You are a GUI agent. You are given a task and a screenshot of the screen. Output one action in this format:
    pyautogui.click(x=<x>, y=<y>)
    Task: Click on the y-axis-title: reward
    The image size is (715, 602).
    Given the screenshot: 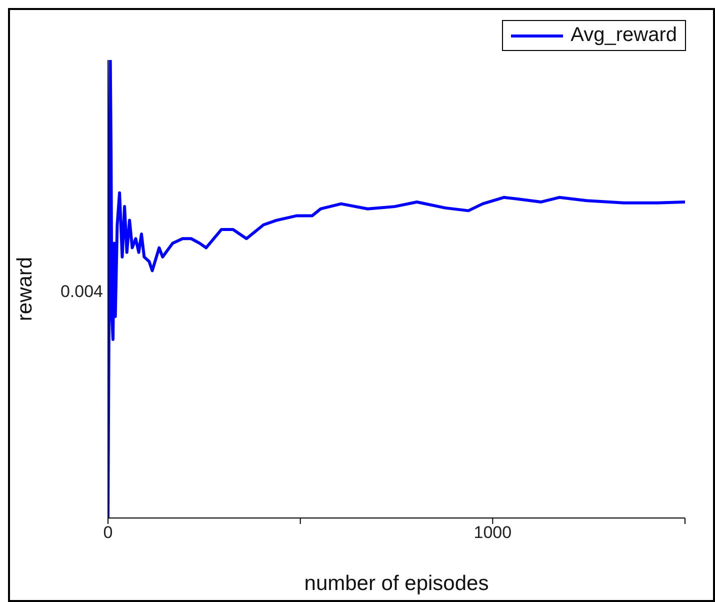 What is the action you would take?
    pyautogui.click(x=24, y=289)
    